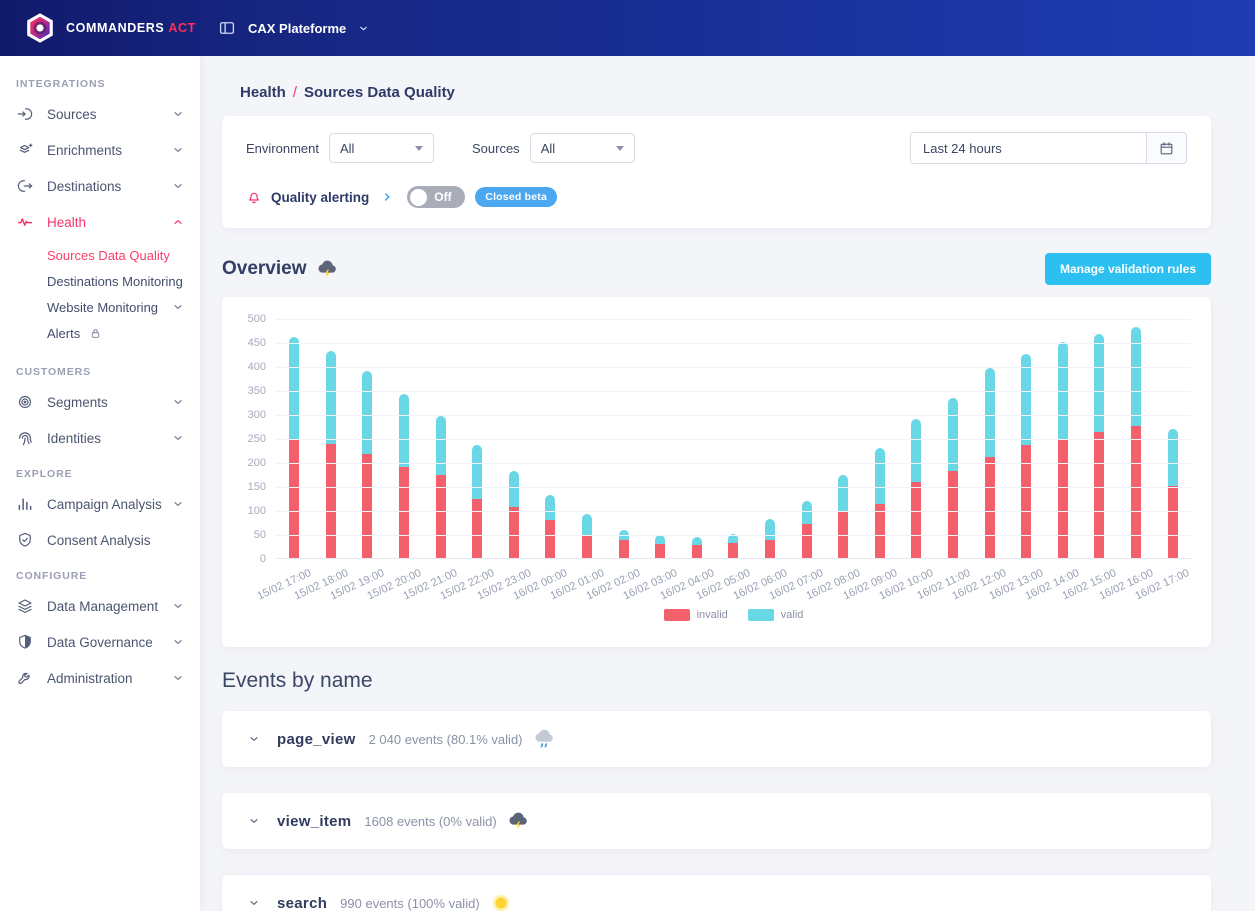  What do you see at coordinates (25, 678) in the screenshot?
I see `wrench-icon` at bounding box center [25, 678].